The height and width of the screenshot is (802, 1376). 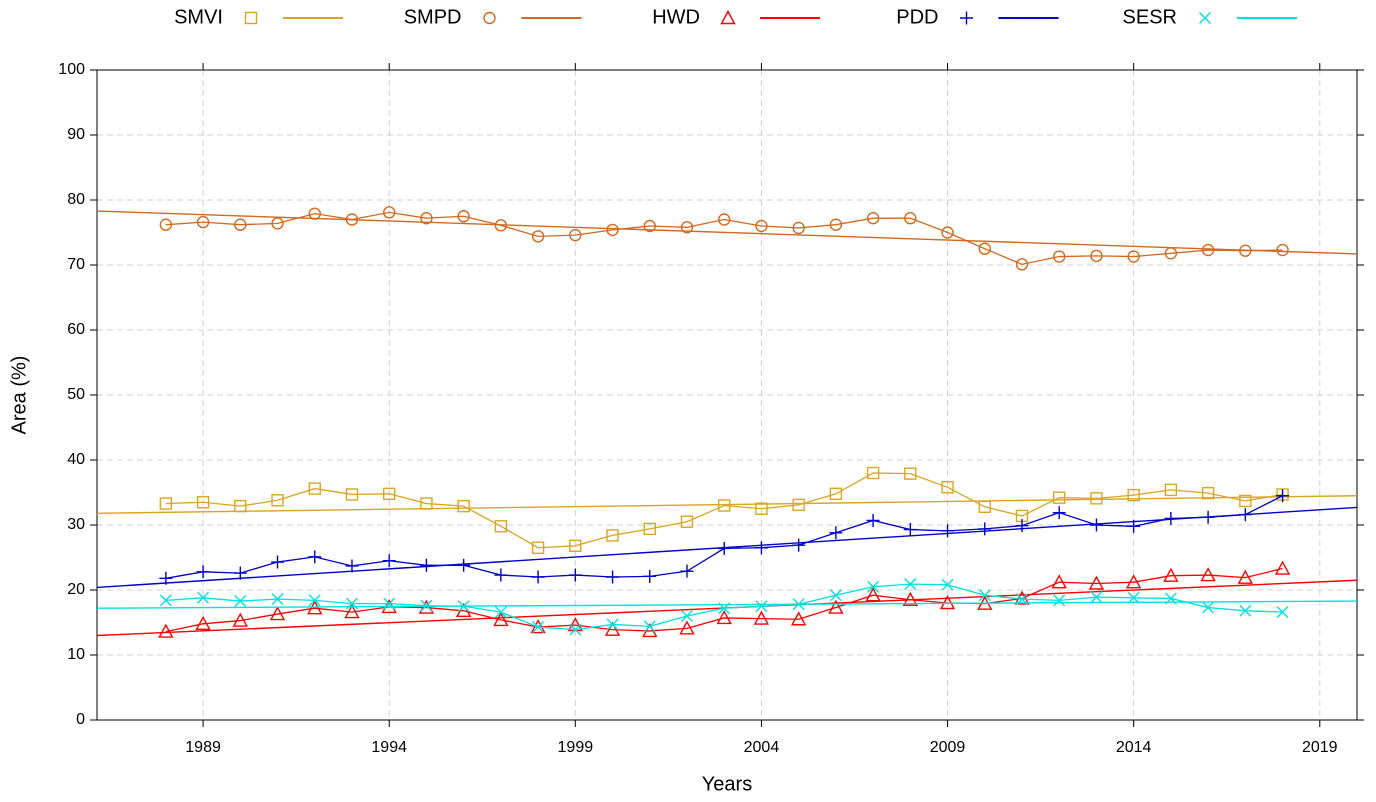 What do you see at coordinates (76, 459) in the screenshot?
I see `y-tick-label: 40` at bounding box center [76, 459].